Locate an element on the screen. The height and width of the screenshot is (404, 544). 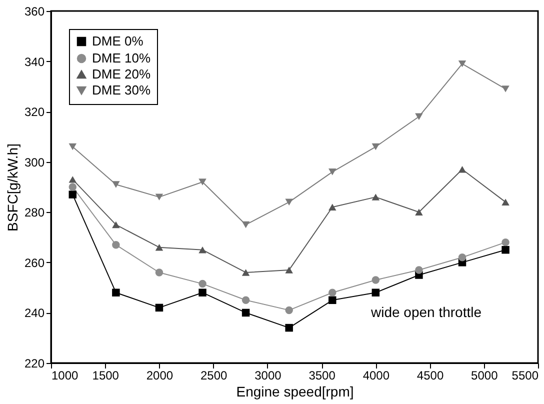
x-tick-label: 1500 is located at coordinates (106, 375).